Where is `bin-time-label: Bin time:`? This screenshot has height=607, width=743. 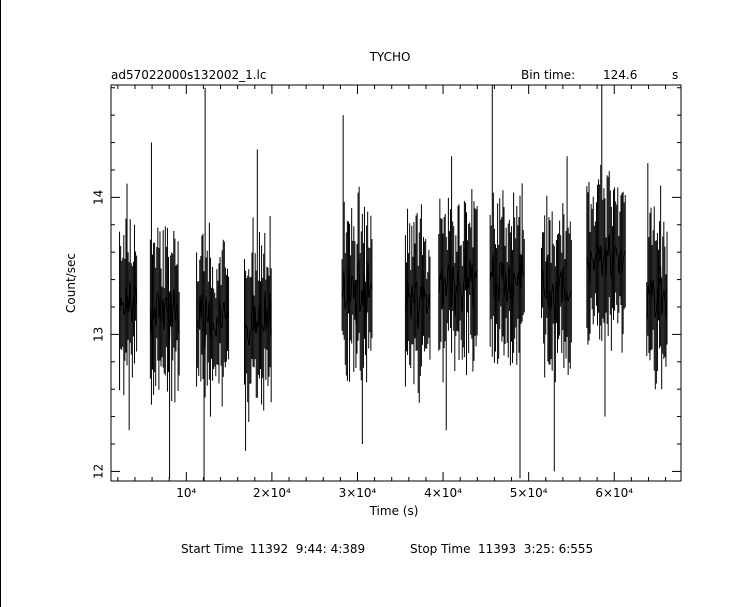
bin-time-label: Bin time: is located at coordinates (548, 75).